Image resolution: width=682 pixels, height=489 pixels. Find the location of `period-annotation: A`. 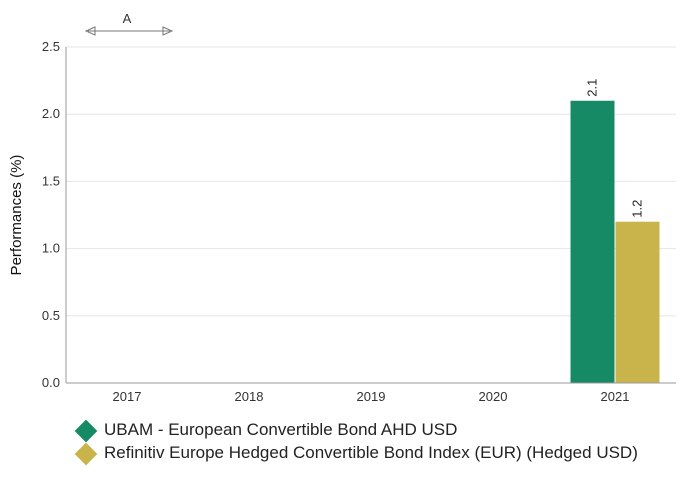

period-annotation: A is located at coordinates (129, 23).